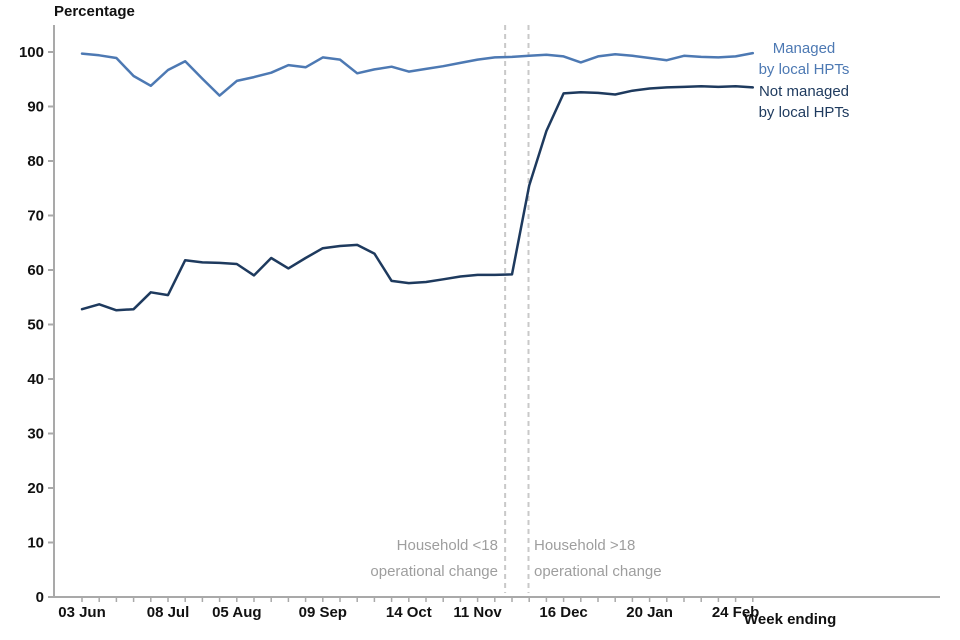  I want to click on y-tick-label: 30, so click(35, 434).